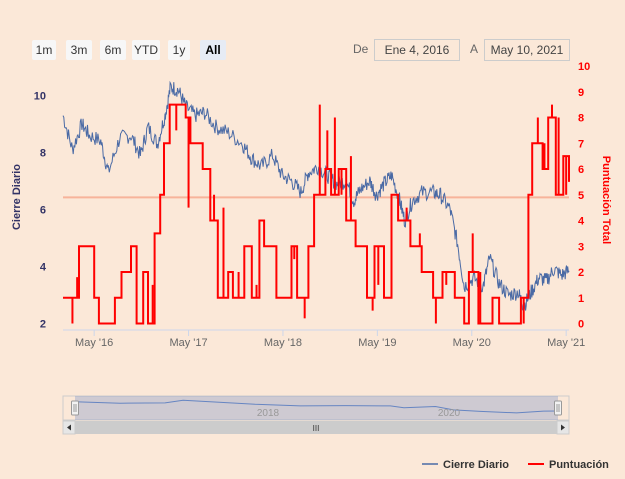 The image size is (625, 479). I want to click on navigator-mask, so click(316, 408).